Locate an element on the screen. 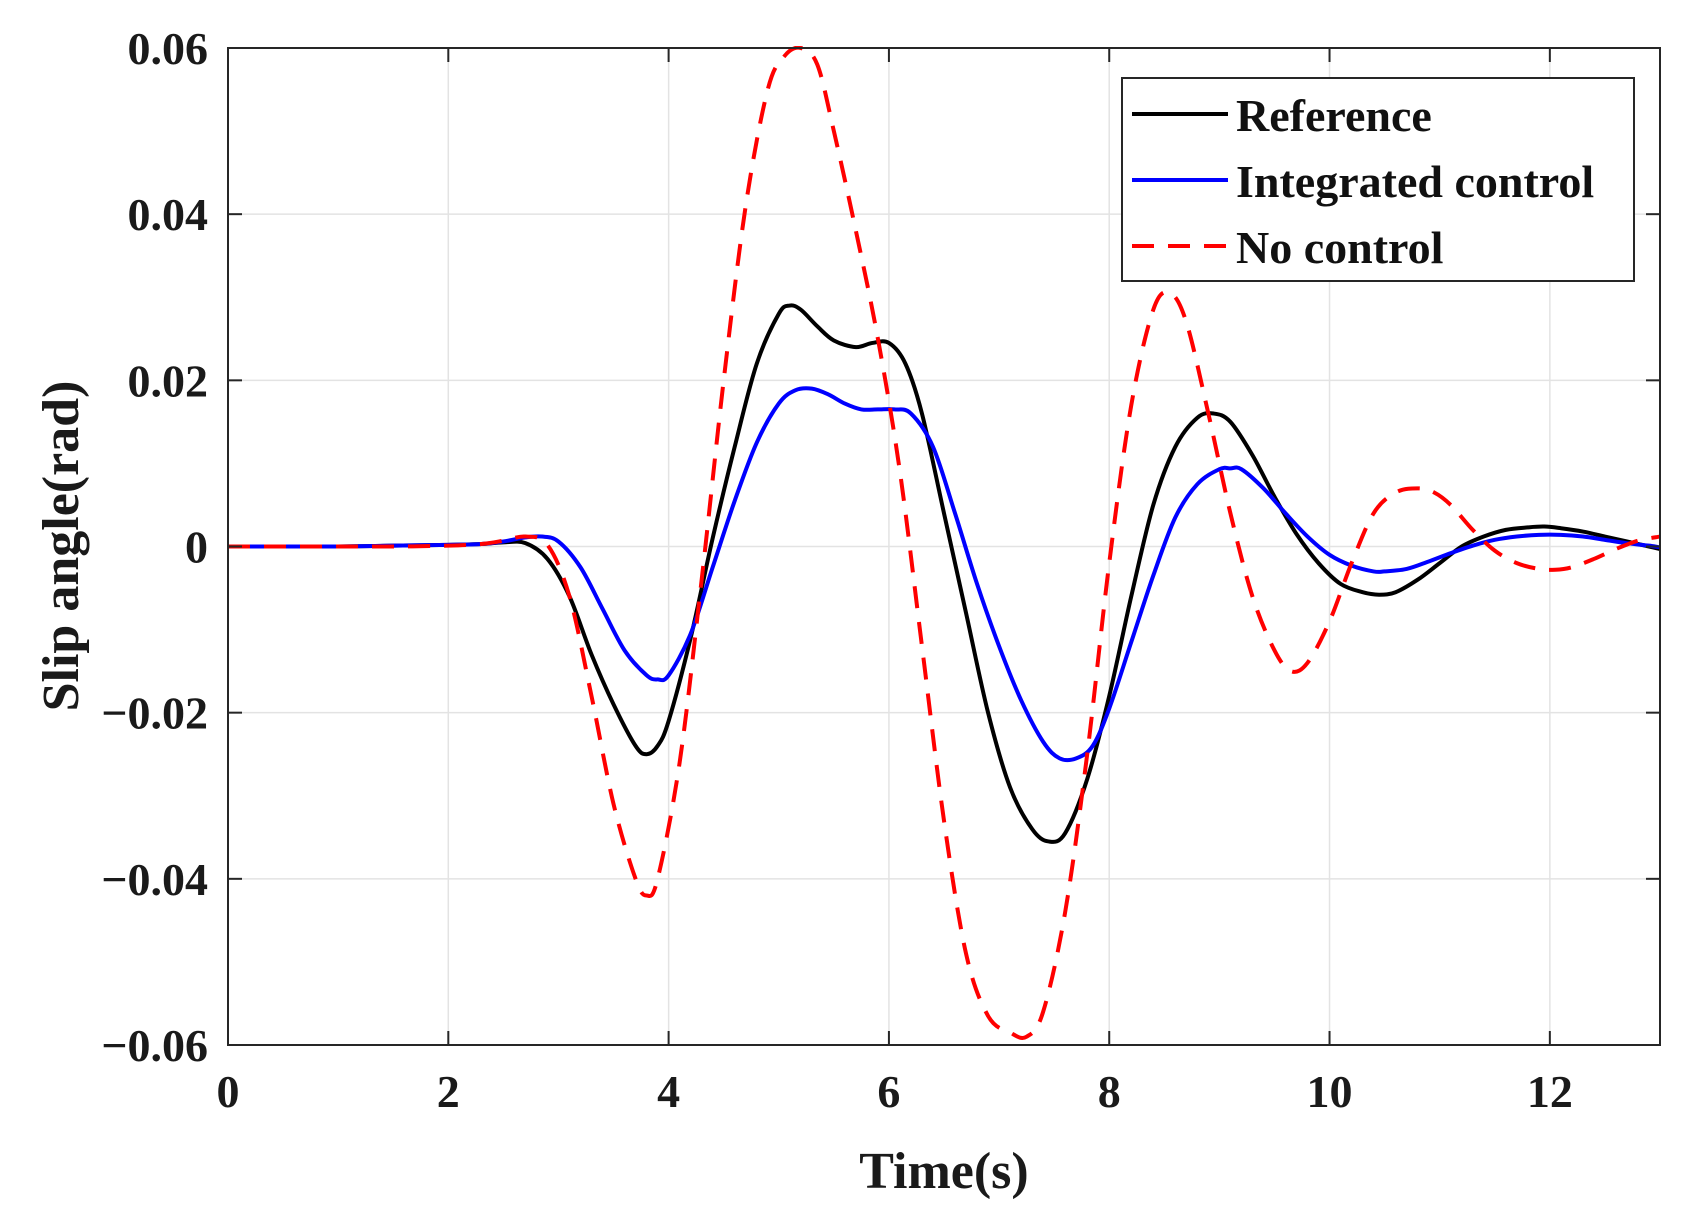  x-tick-label-0: 0 is located at coordinates (228, 1091).